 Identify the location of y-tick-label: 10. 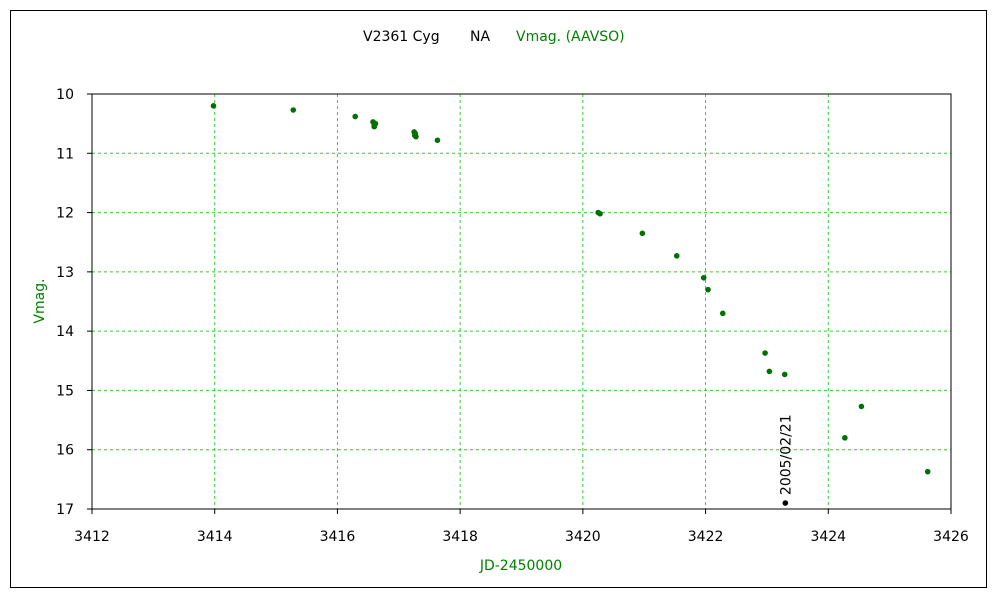
(65, 95).